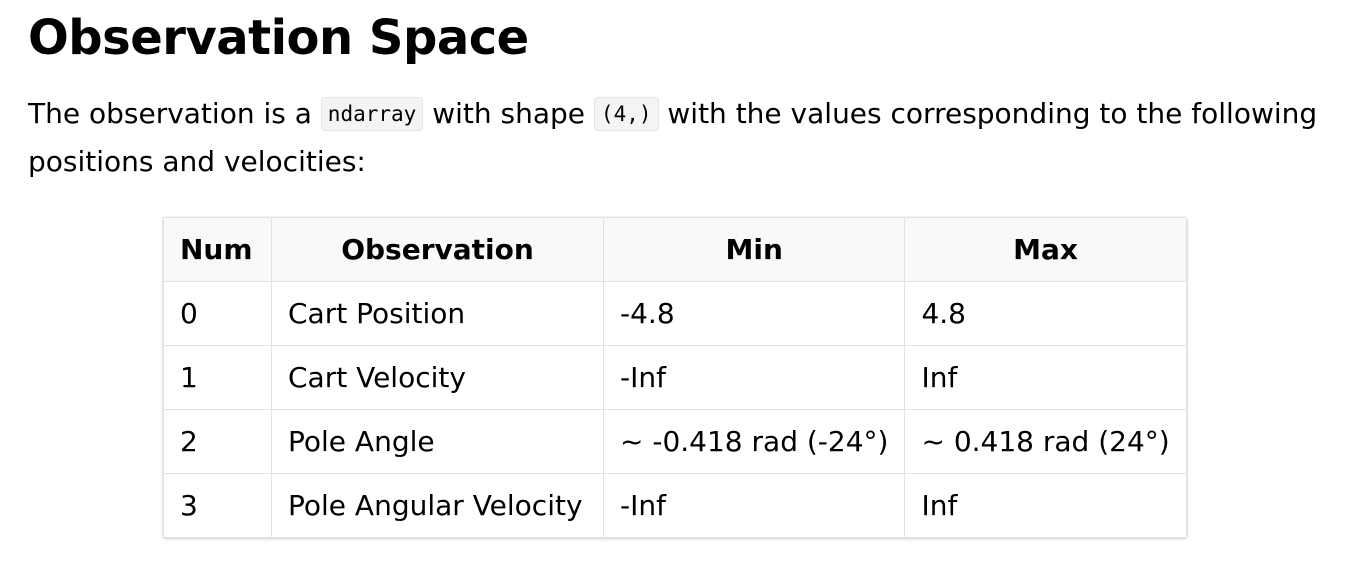 This screenshot has height=572, width=1345. I want to click on cell-observation: Pole Angle, so click(437, 441).